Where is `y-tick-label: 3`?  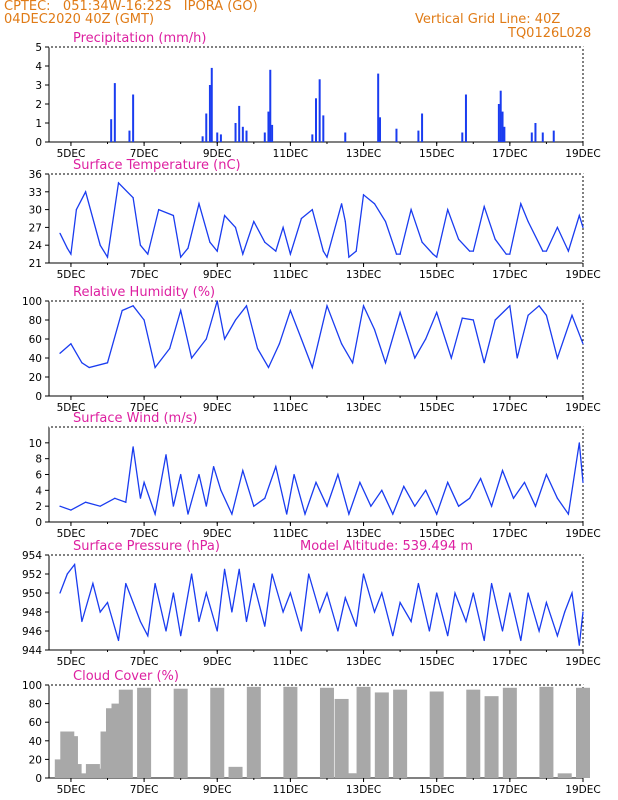
y-tick-label: 3 is located at coordinates (38, 86).